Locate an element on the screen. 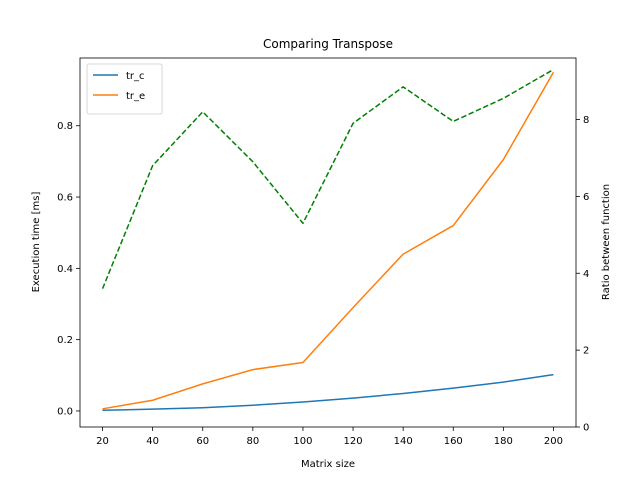  x-tick-label: 60 is located at coordinates (202, 441).